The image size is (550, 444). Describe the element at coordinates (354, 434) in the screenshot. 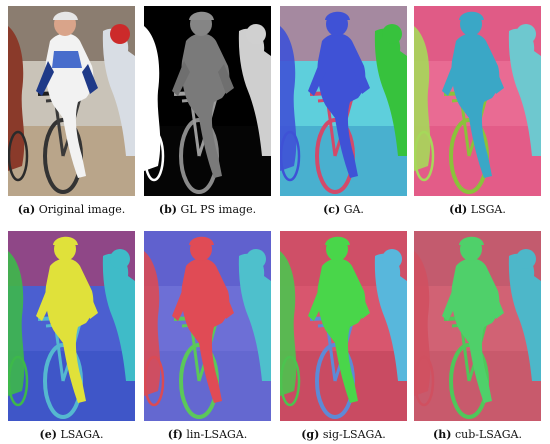

I see `panel-label: sig-LSAGA.` at that location.